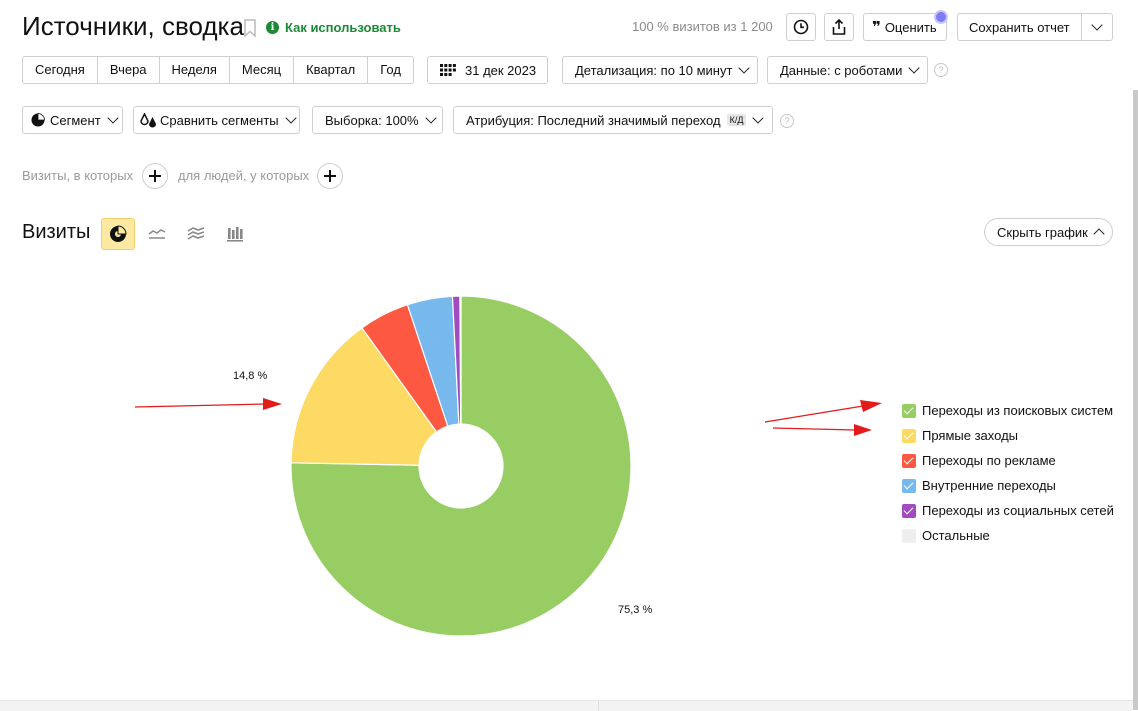 The width and height of the screenshot is (1138, 711). I want to click on attribution-label: Атрибуция: Последний значимый переход, so click(593, 120).